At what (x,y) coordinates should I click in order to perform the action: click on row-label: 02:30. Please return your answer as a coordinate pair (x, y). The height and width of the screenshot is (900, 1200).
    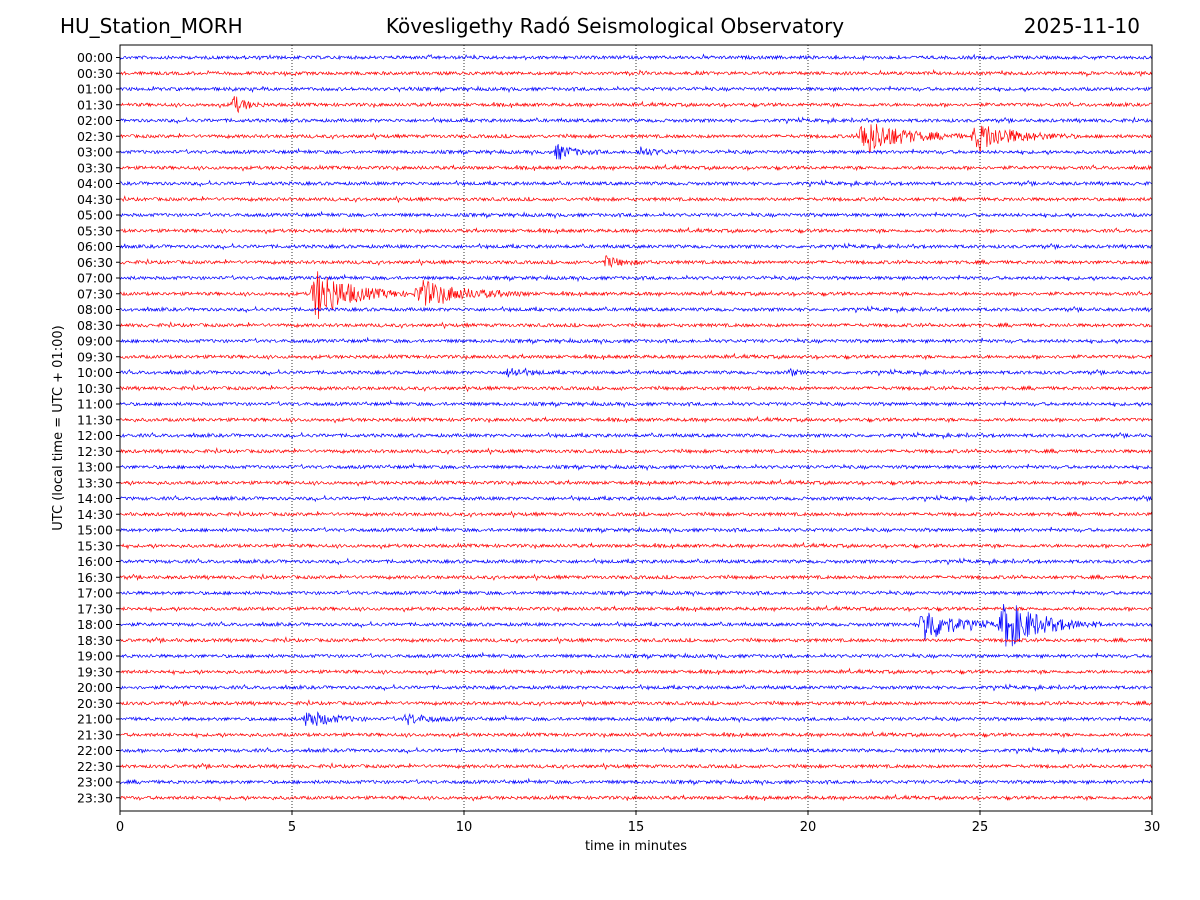
    Looking at the image, I should click on (95, 136).